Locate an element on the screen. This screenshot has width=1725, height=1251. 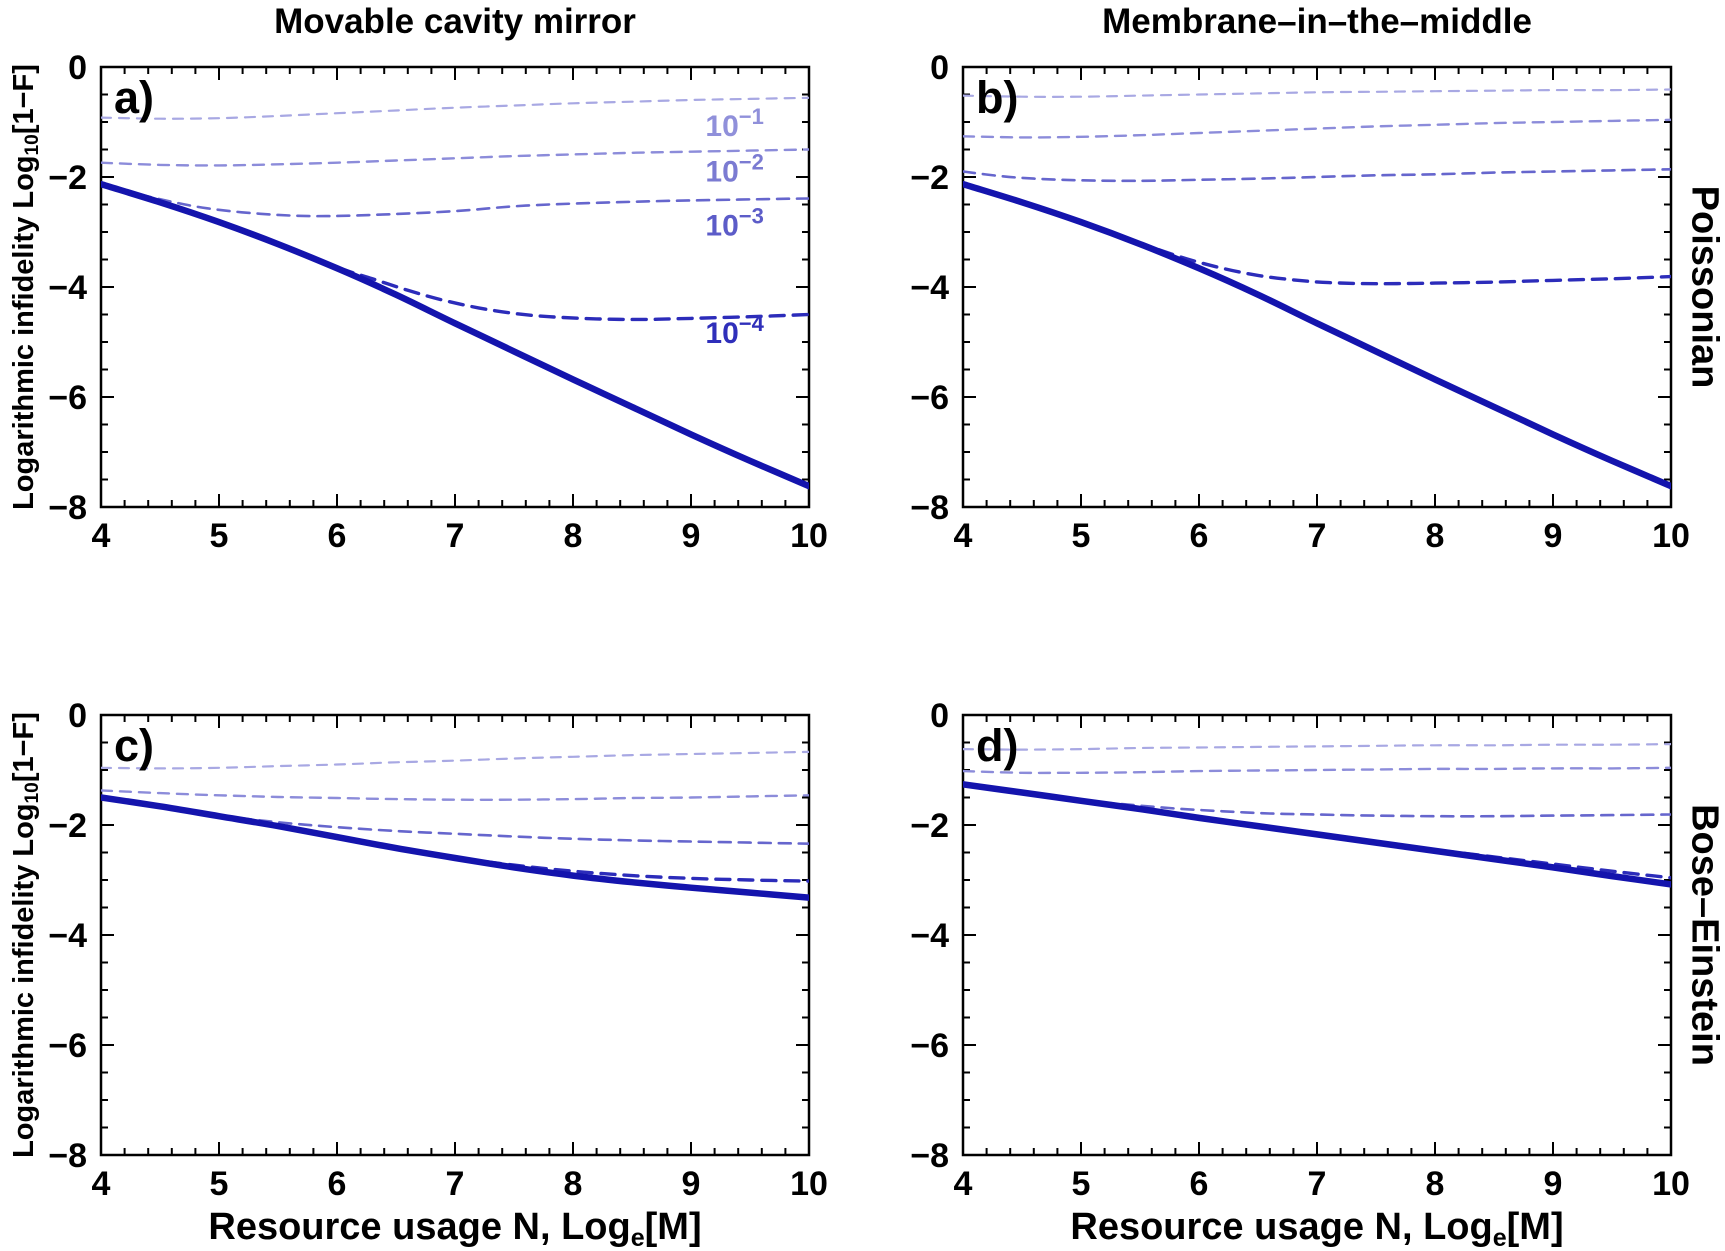
panel-letter-c: c) is located at coordinates (134, 745).